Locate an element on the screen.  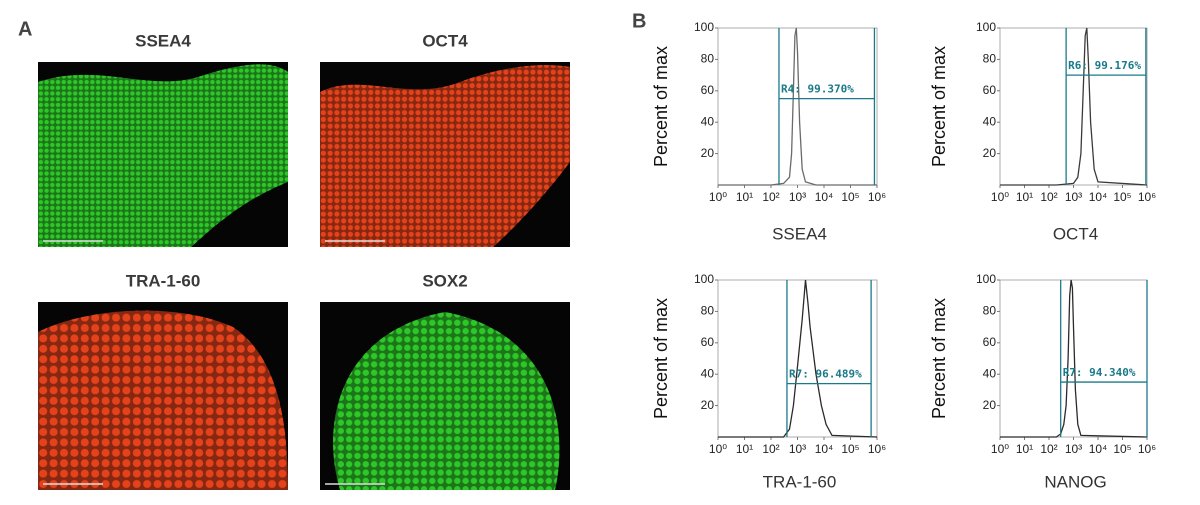
x-axis-label: NANOG is located at coordinates (1075, 481).